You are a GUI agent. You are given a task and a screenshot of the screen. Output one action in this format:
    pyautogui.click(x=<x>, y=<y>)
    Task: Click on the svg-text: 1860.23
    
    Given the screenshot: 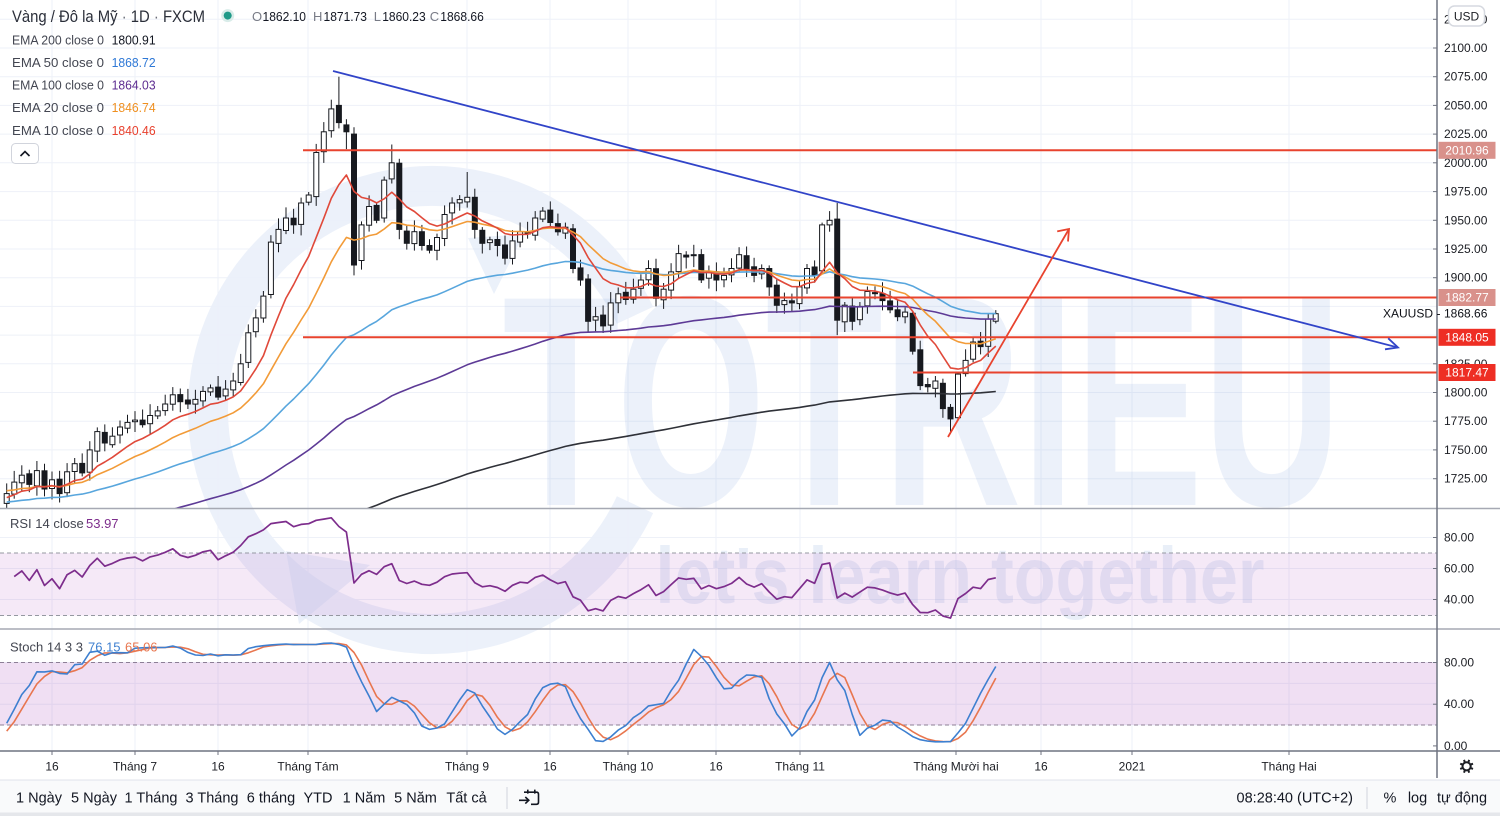 What is the action you would take?
    pyautogui.click(x=404, y=16)
    